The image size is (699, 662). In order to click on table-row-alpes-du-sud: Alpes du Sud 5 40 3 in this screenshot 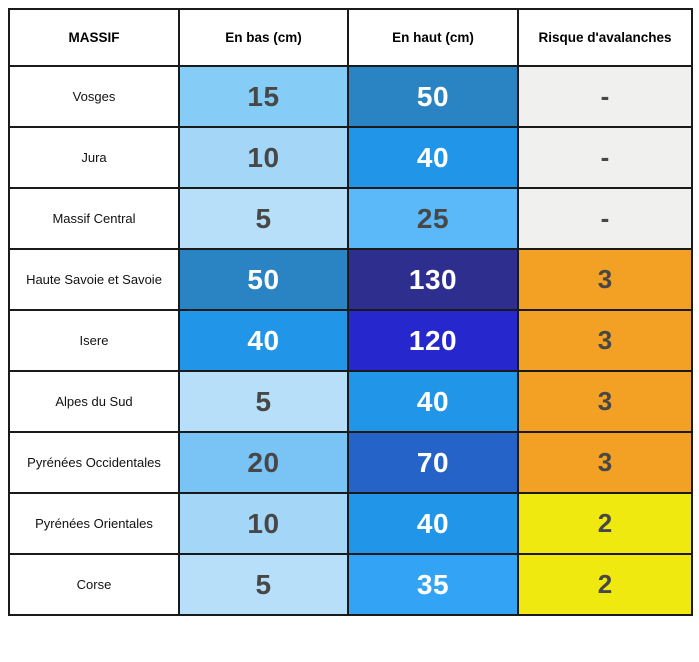, I will do `click(350, 401)`.